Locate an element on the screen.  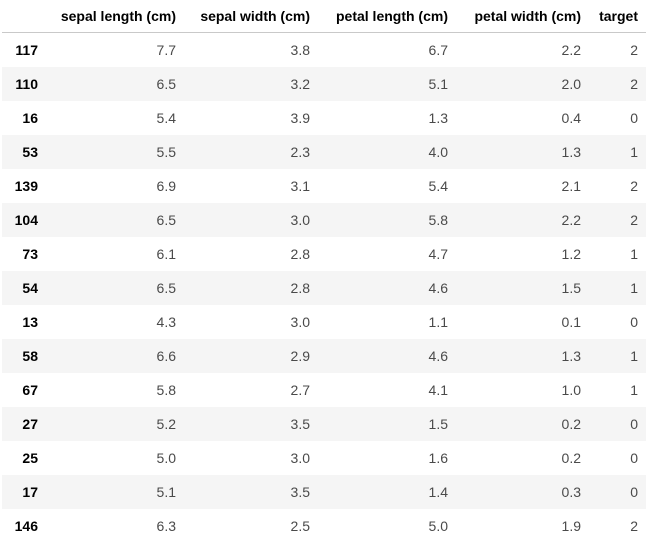
table-row: 110 6.5 3.2 5.1 2.0 2 is located at coordinates (324, 83).